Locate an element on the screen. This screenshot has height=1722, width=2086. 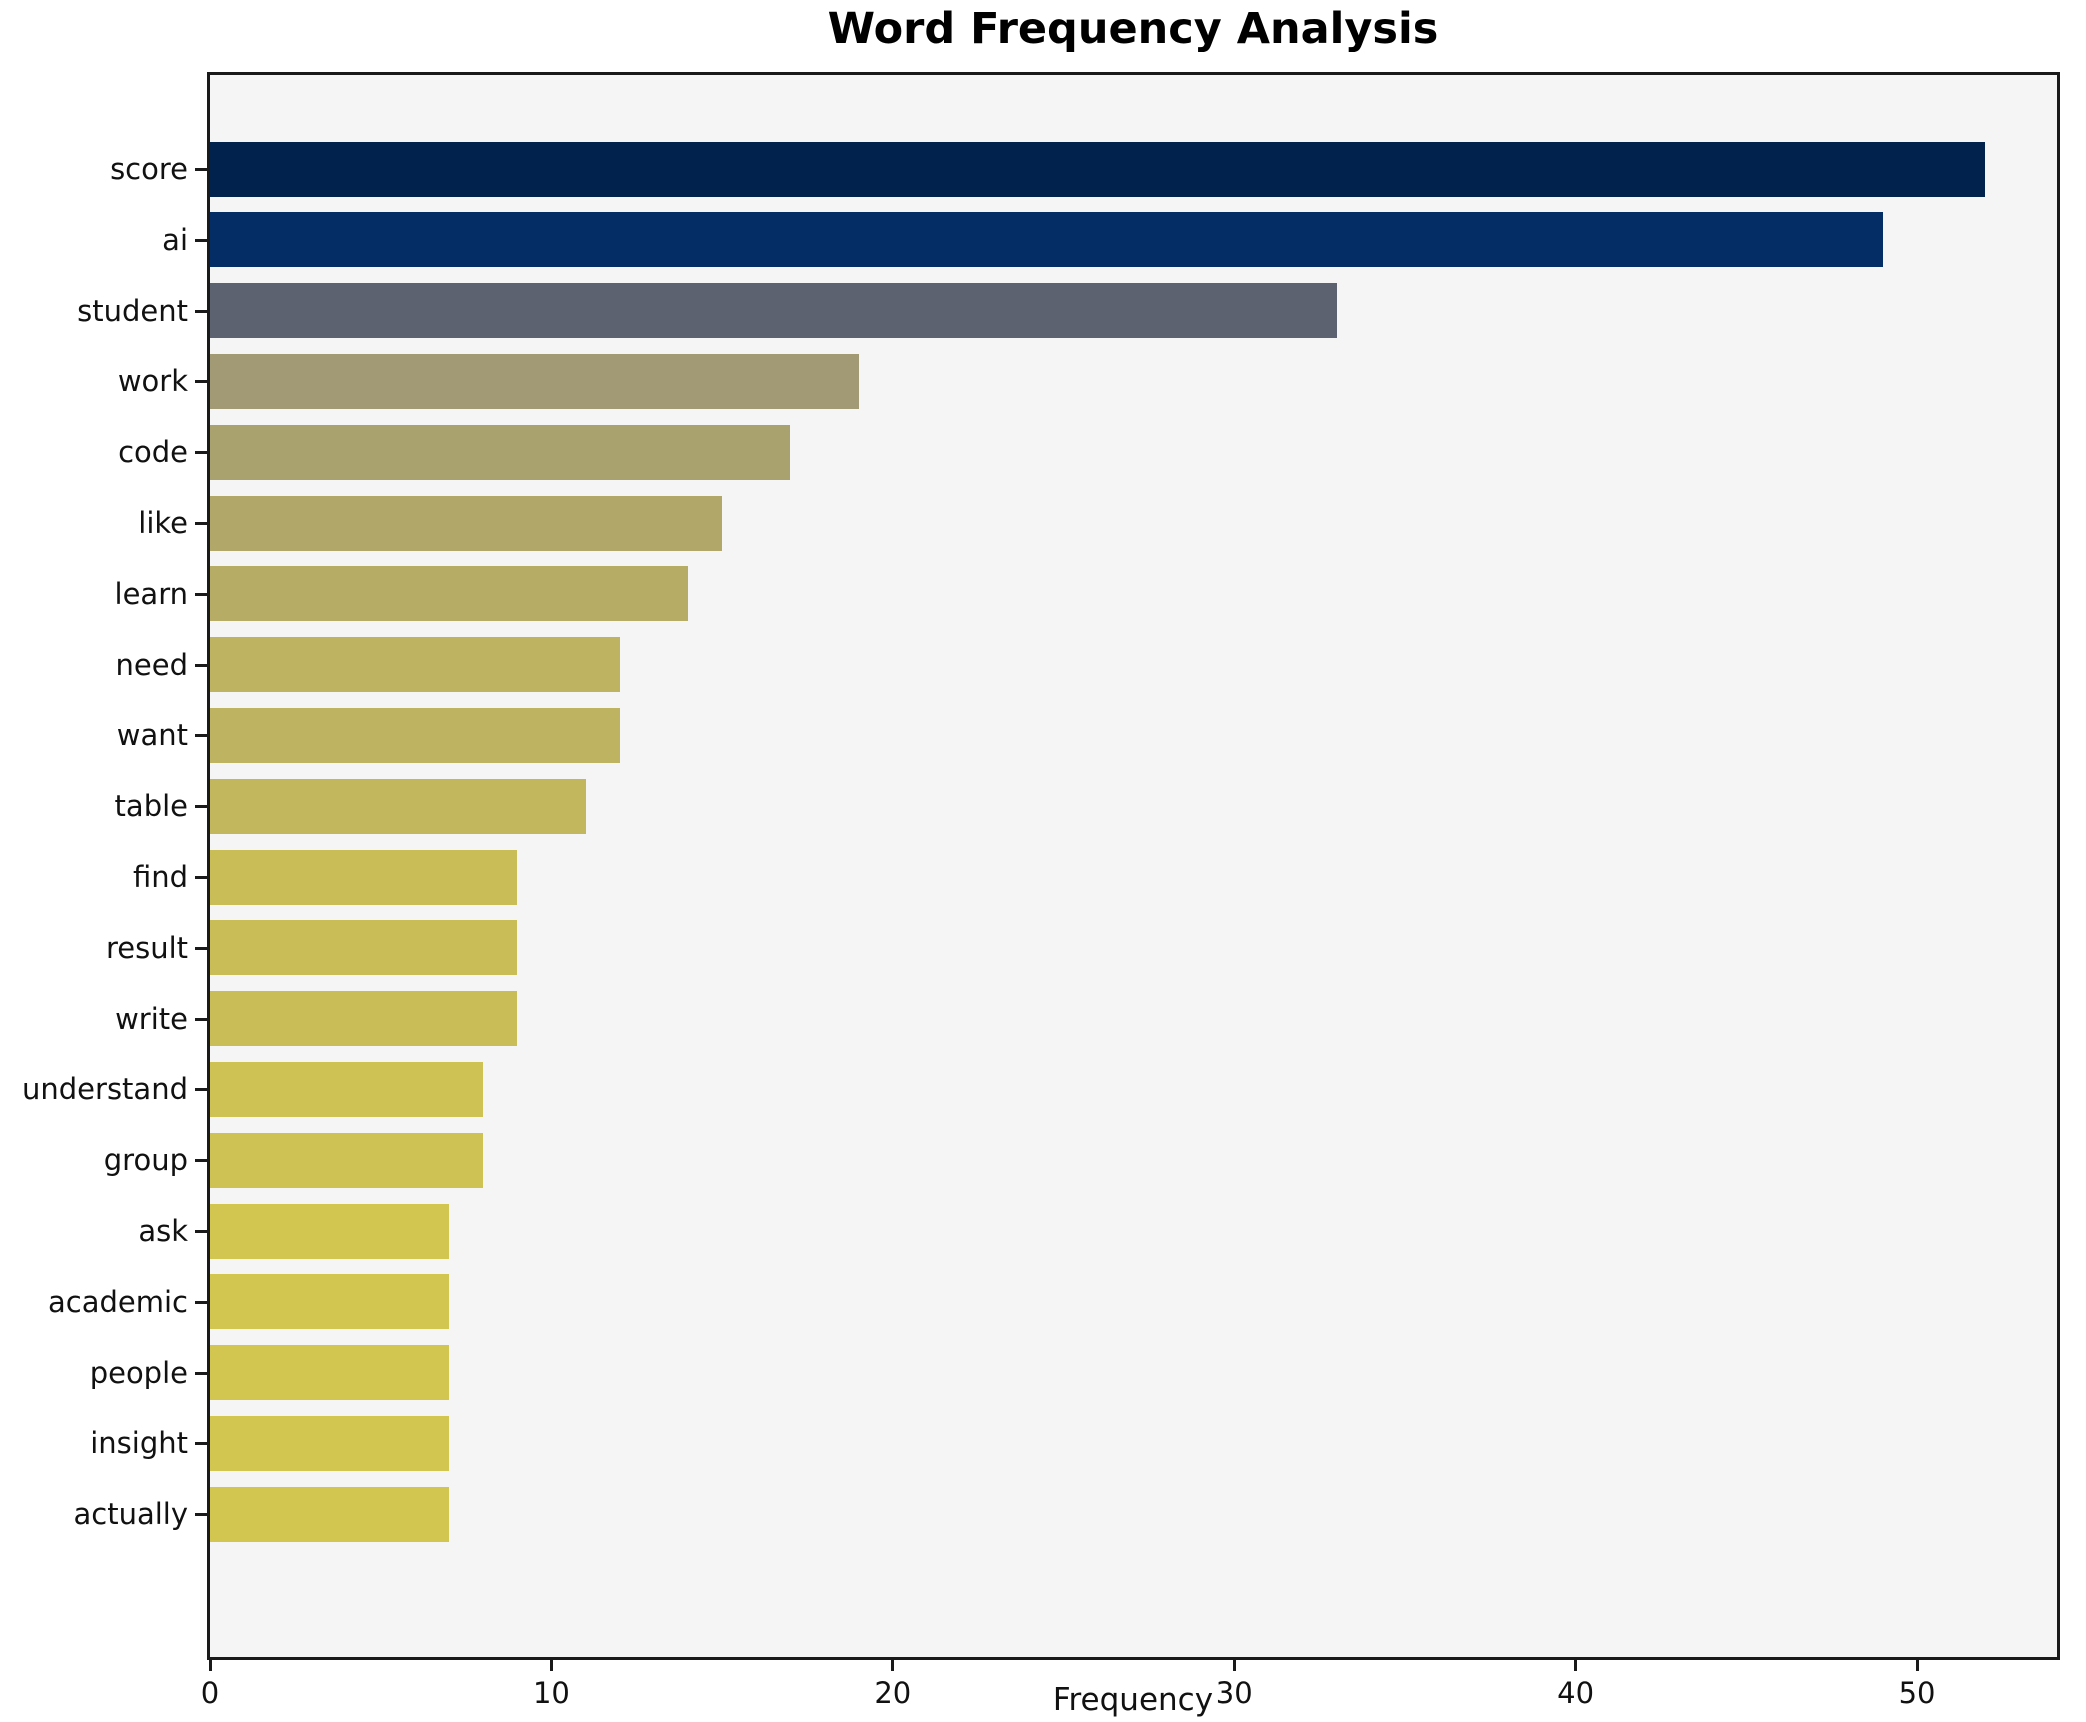
bar-code is located at coordinates (500, 452).